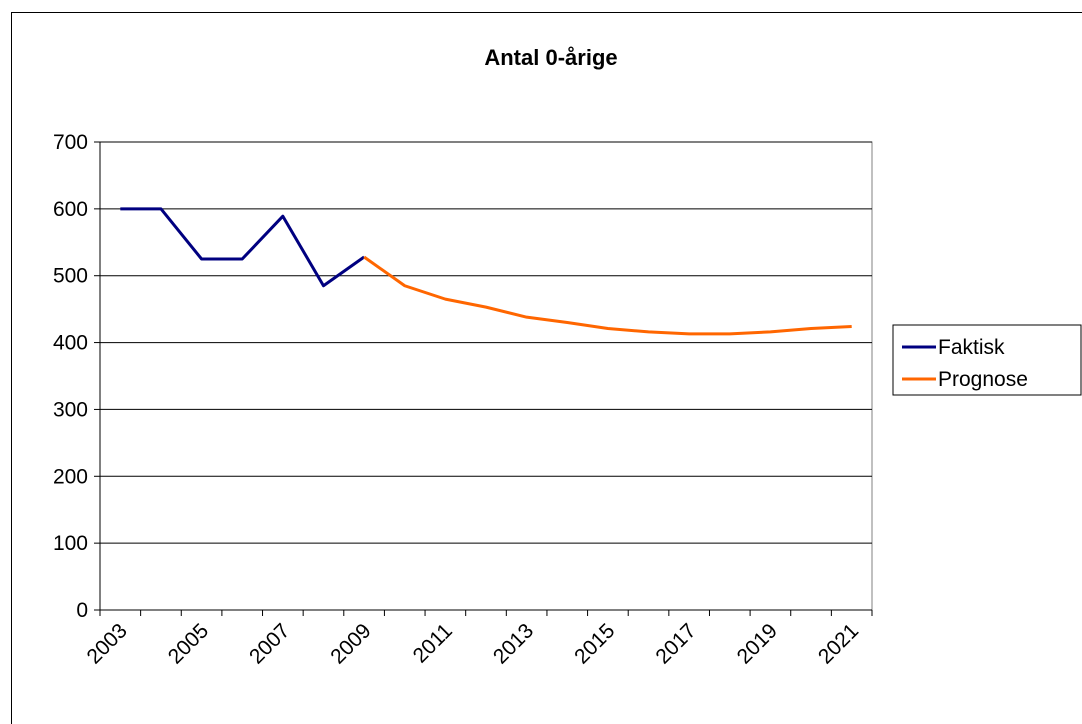 This screenshot has width=1082, height=724. I want to click on legend-label: Faktisk, so click(971, 347).